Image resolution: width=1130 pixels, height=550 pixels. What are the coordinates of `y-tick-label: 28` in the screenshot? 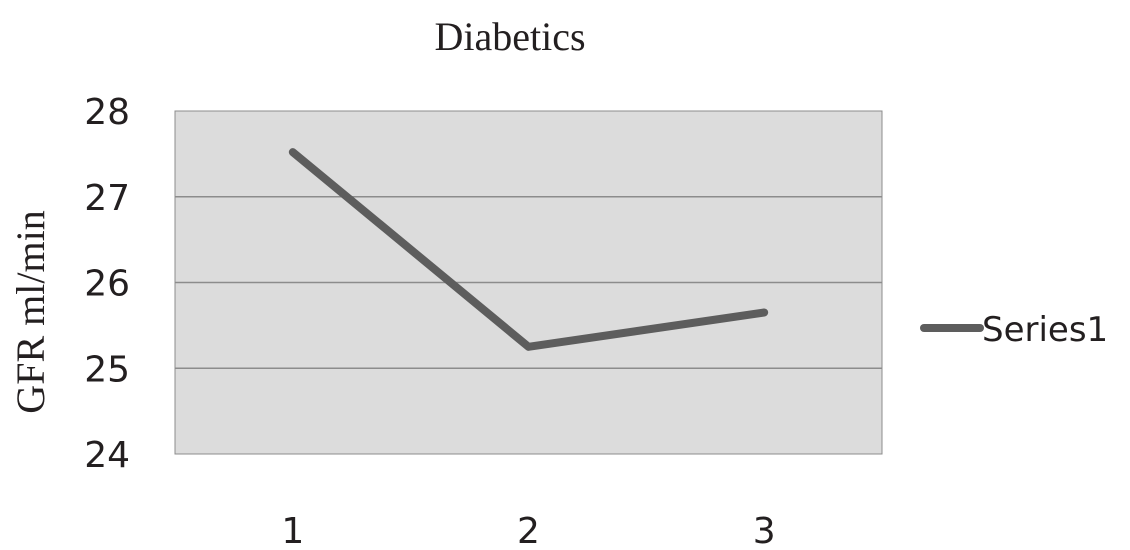 It's located at (107, 112).